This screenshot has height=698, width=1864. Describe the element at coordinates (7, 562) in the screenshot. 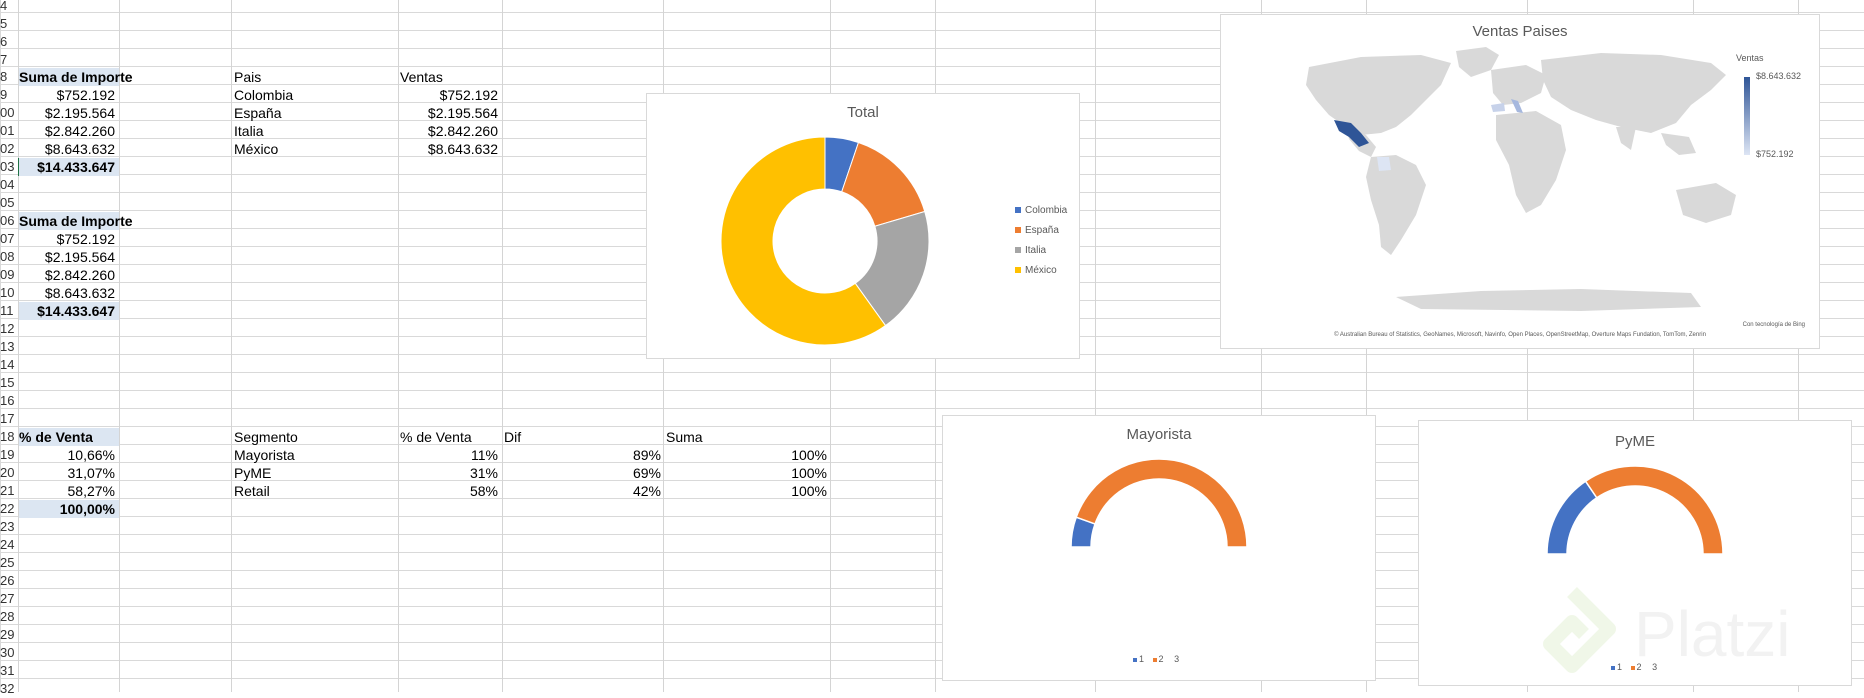

I see `row-number: 25` at that location.